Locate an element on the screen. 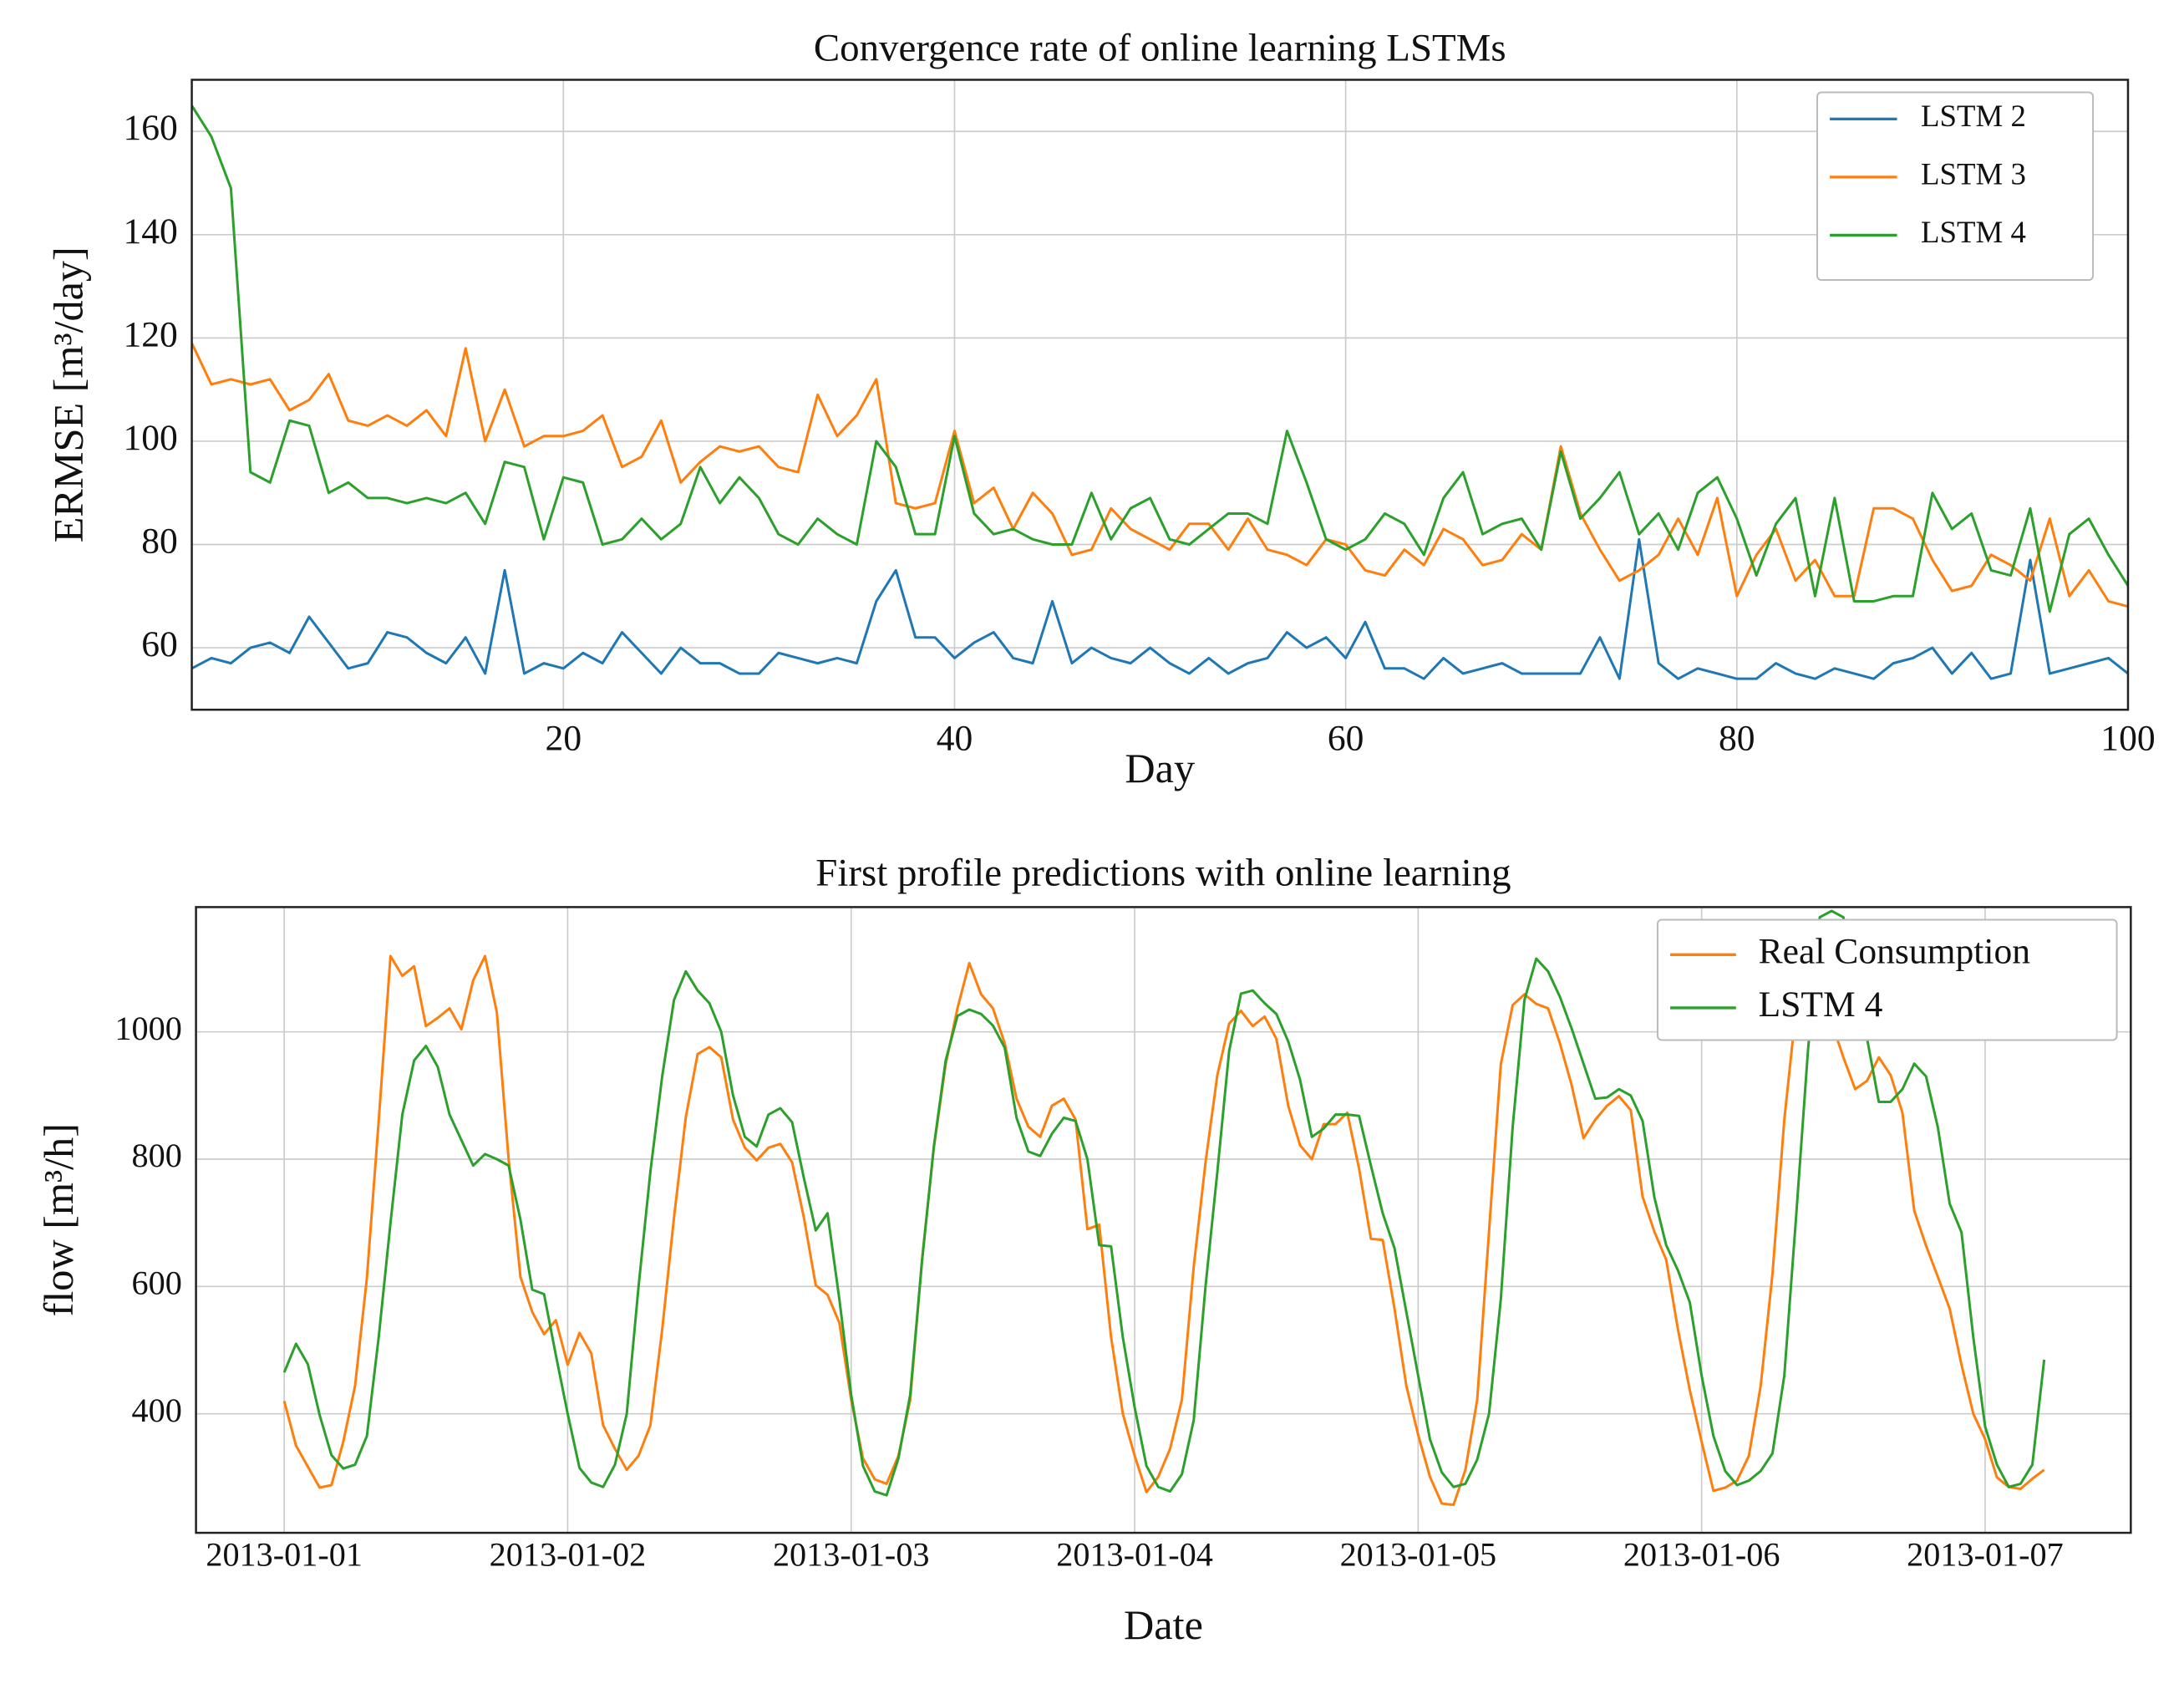  legend-label: Real Consumption is located at coordinates (1895, 951).